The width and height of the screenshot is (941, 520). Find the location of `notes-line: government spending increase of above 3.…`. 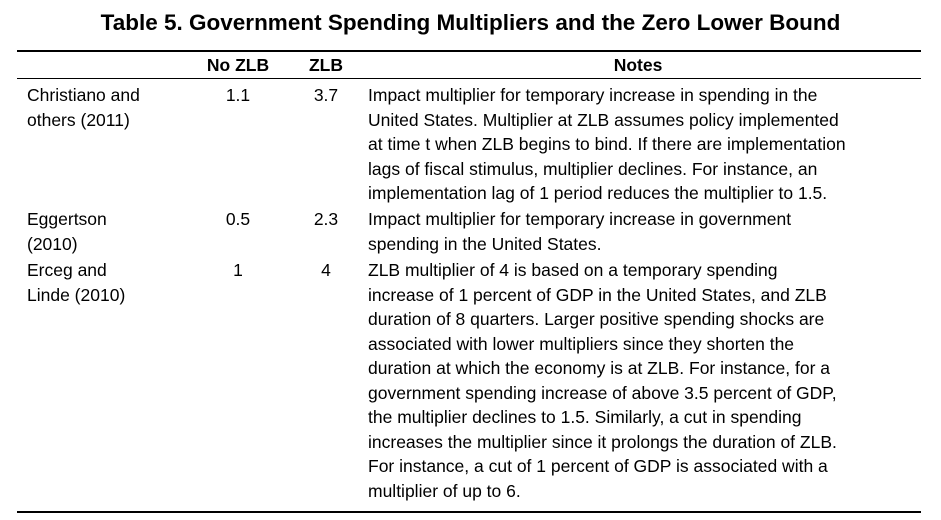

notes-line: government spending increase of above 3.… is located at coordinates (602, 392).